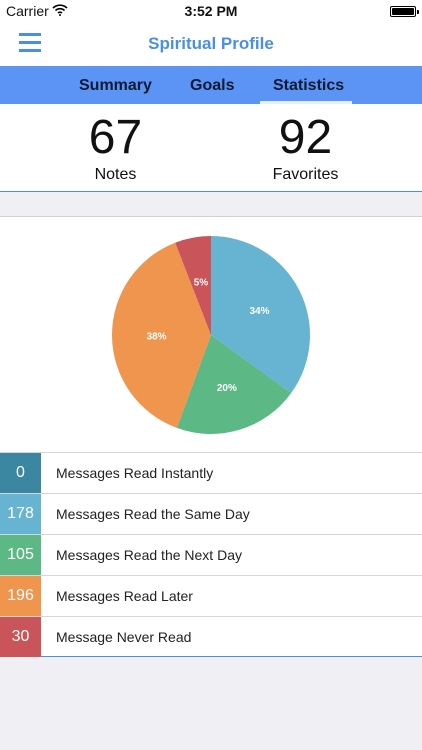  I want to click on tab-summary: Summary, so click(115, 85).